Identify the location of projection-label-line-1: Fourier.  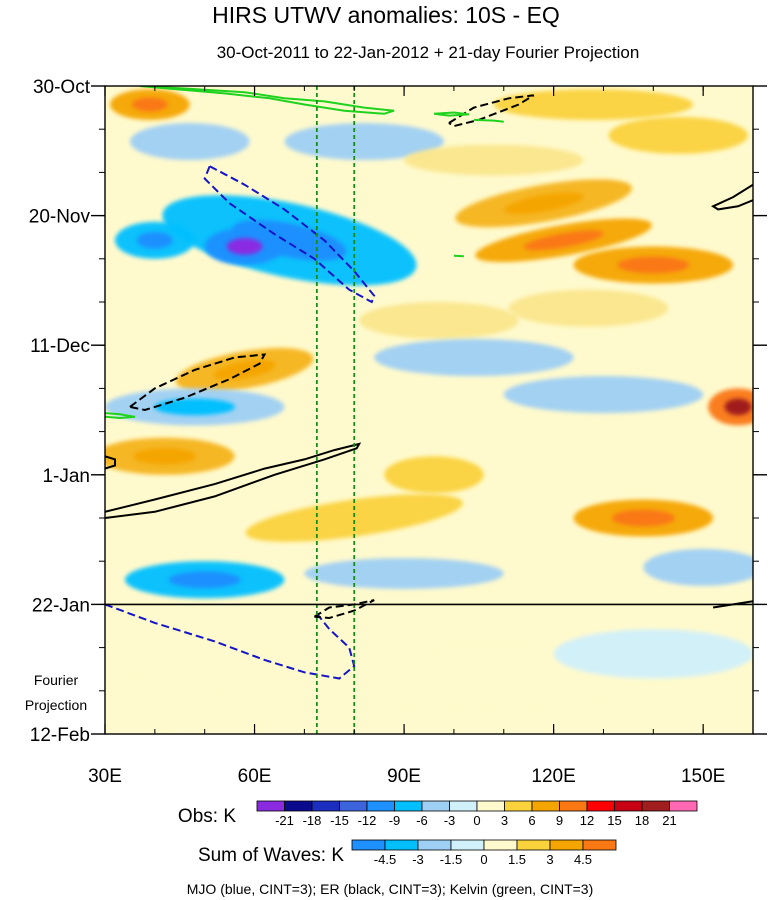
(56, 680).